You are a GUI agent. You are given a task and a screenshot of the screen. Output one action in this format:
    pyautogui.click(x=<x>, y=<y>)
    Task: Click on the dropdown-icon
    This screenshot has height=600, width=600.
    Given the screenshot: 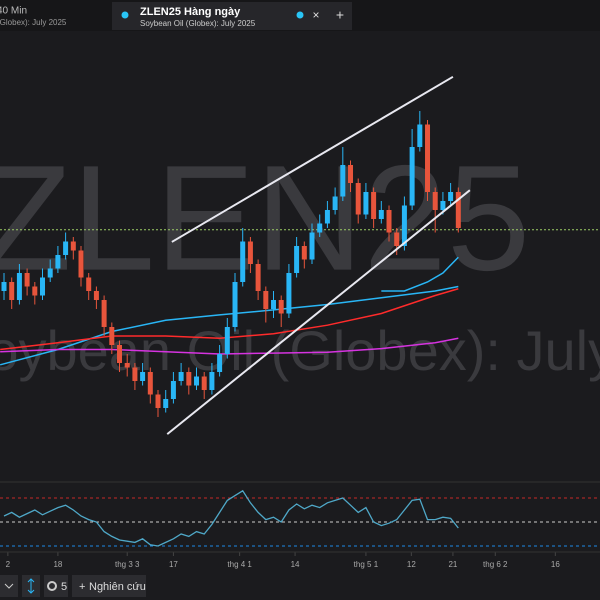 What is the action you would take?
    pyautogui.click(x=9, y=586)
    